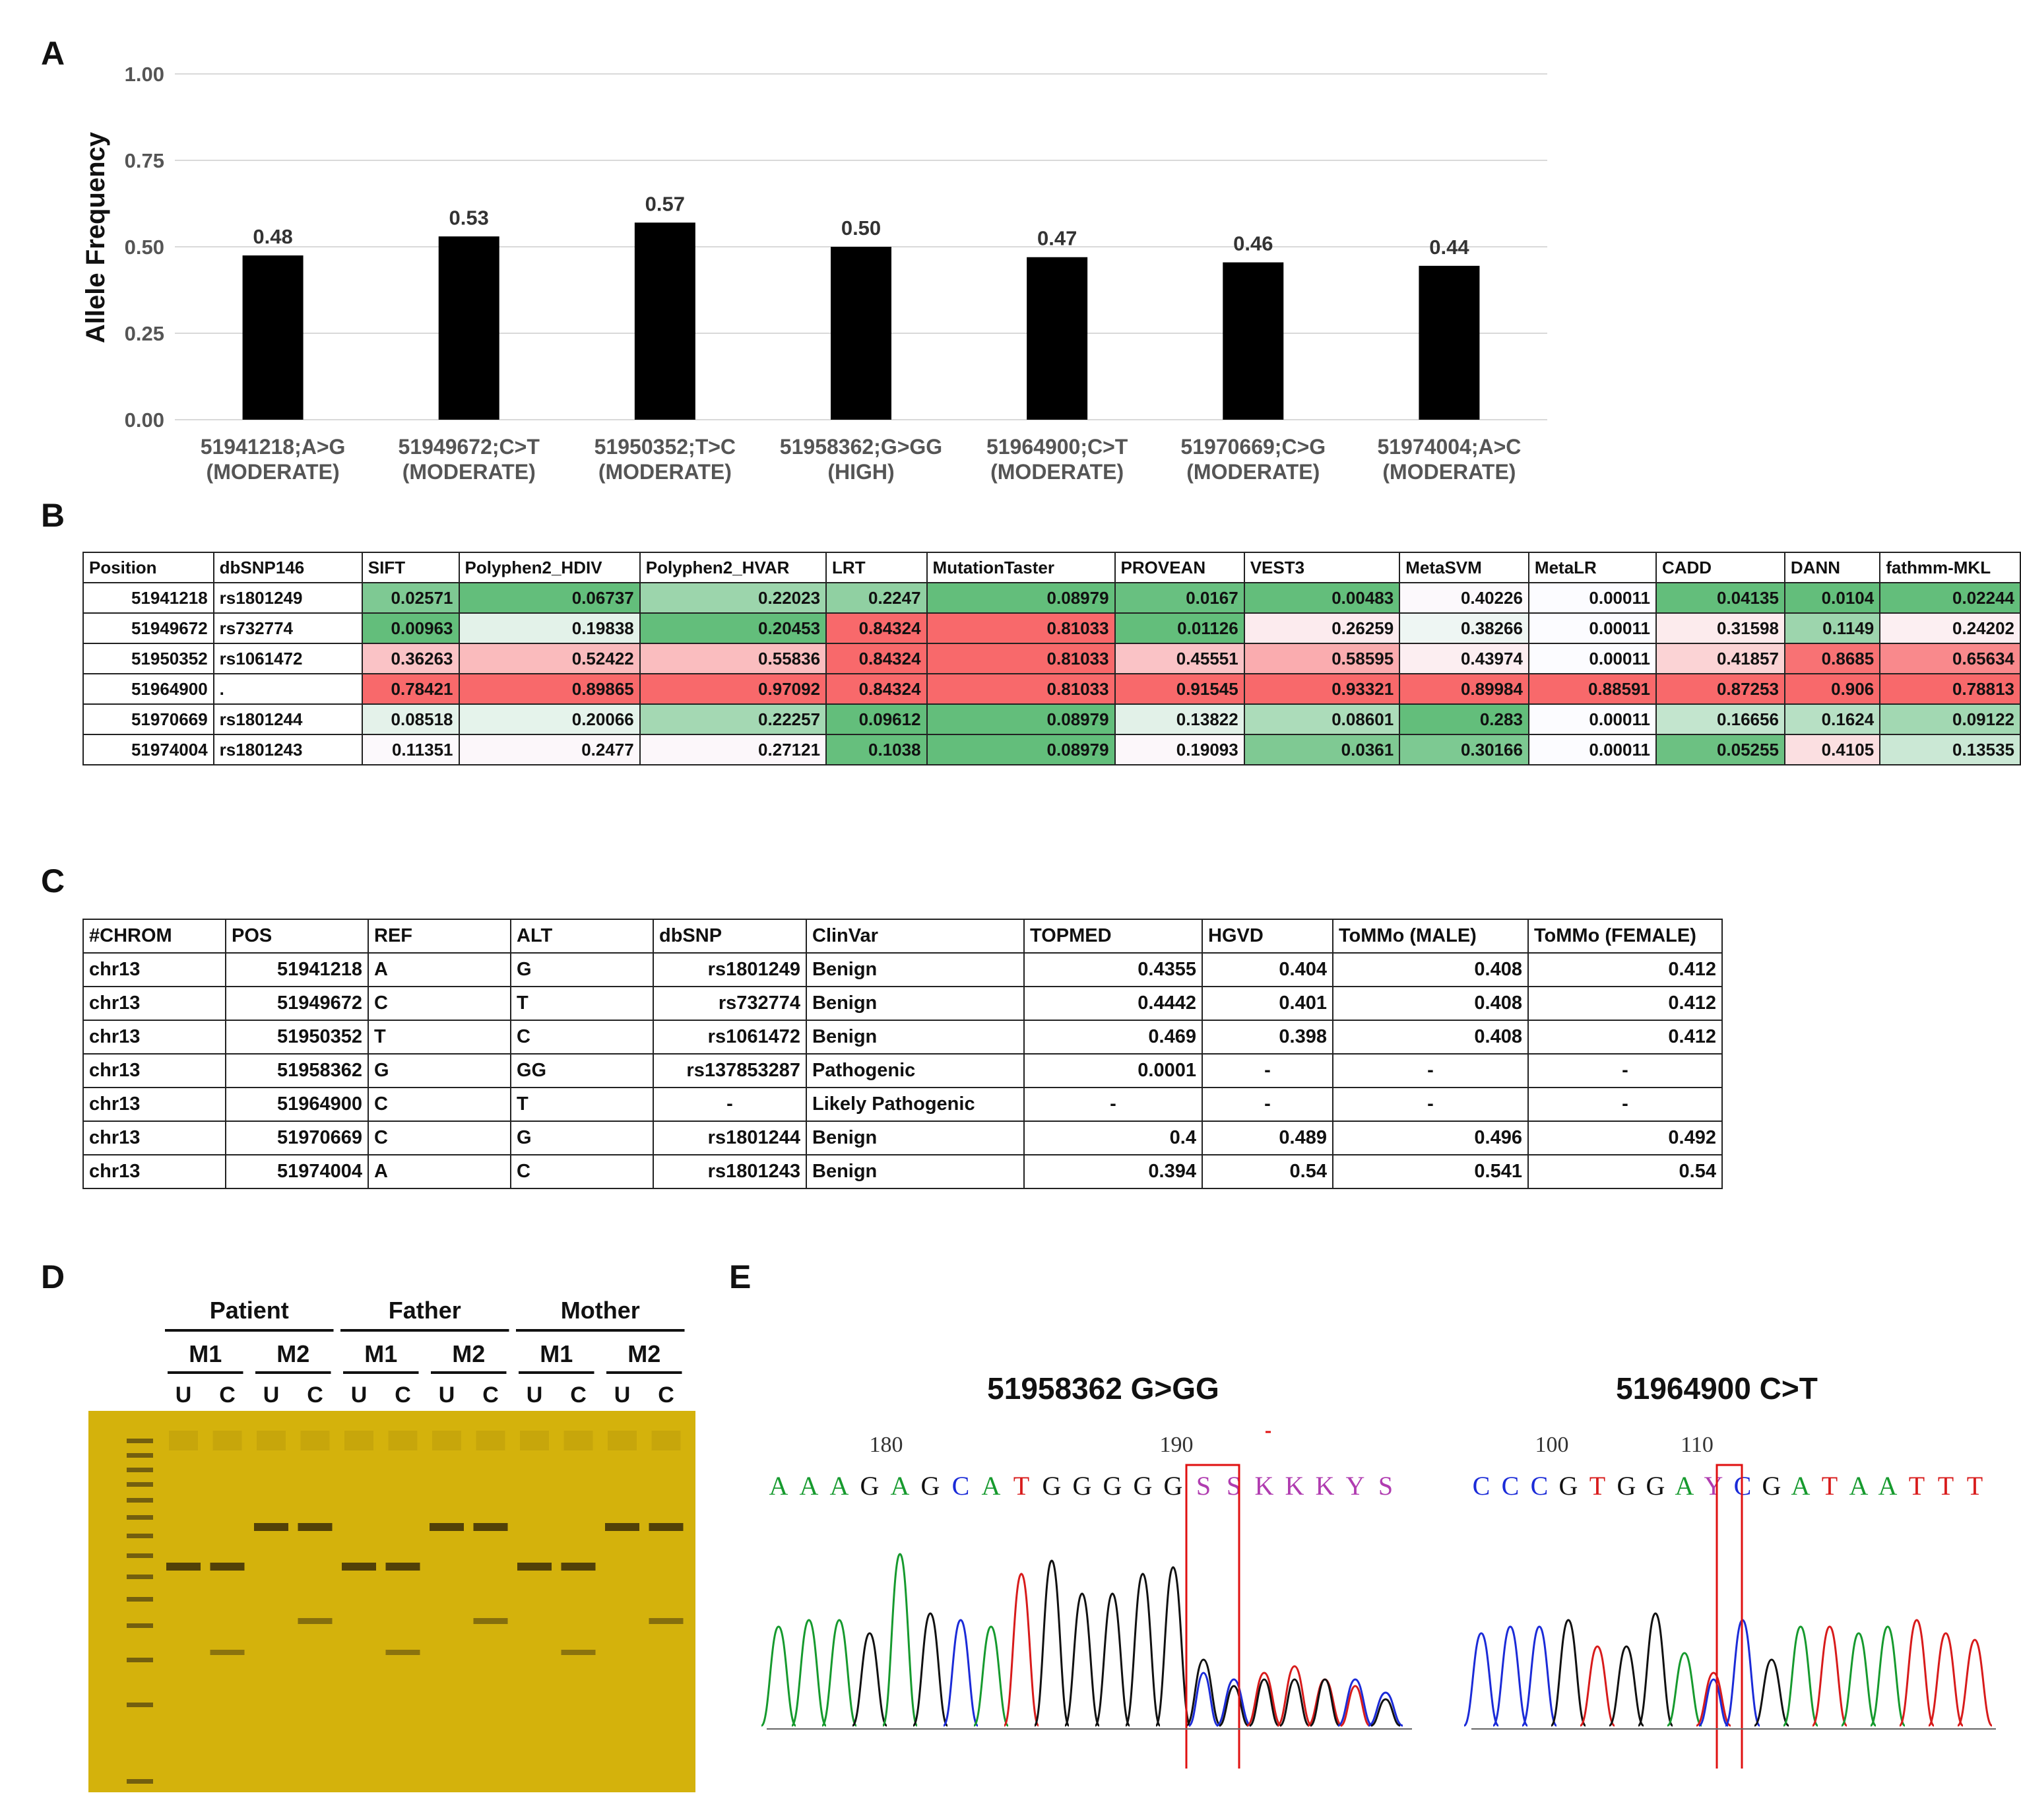  I want to click on table-cell: 0.489, so click(1267, 1138).